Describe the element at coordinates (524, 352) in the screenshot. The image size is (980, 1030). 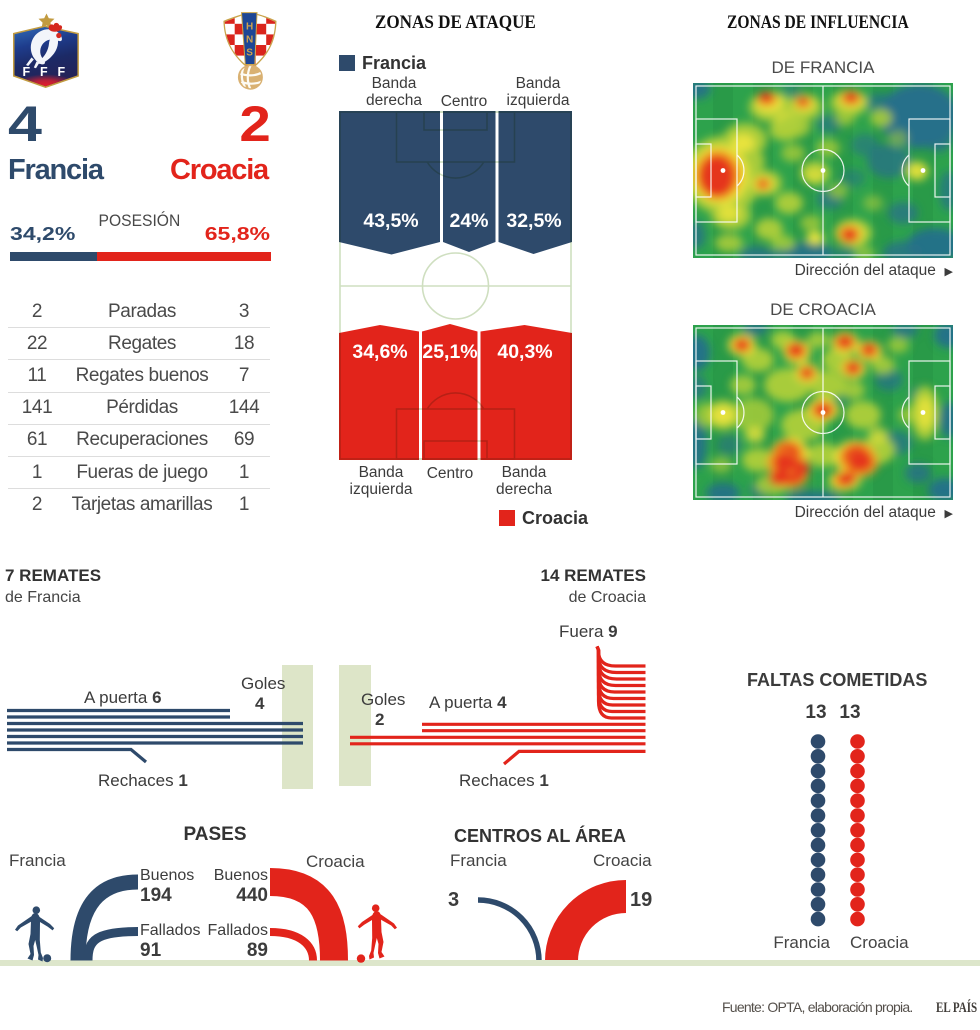
I see `svg-text: 40,3%` at that location.